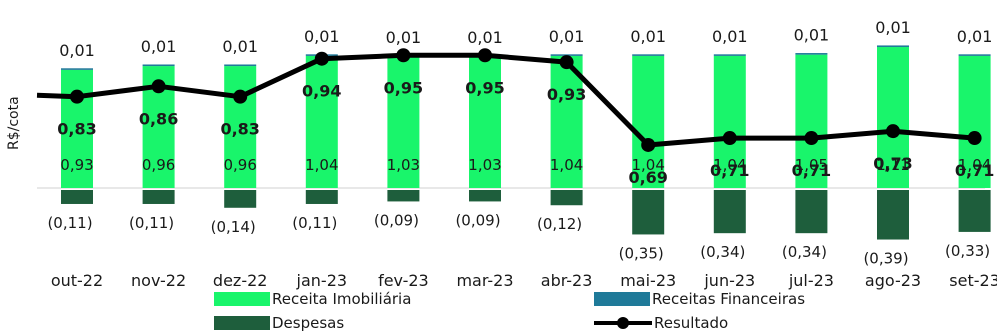 The height and width of the screenshot is (333, 997). I want to click on label-resultado-mai-23: 0,69, so click(647, 177).